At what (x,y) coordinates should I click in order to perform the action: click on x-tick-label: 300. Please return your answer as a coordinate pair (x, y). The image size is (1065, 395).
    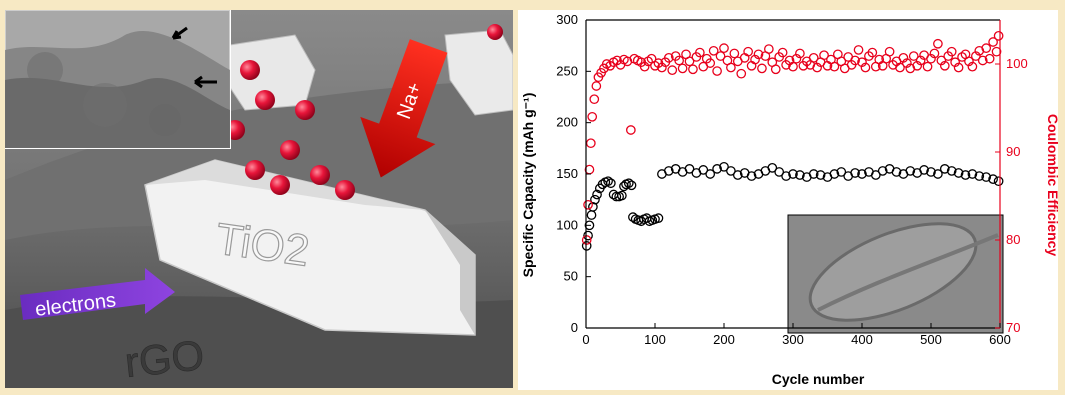
    Looking at the image, I should click on (793, 339).